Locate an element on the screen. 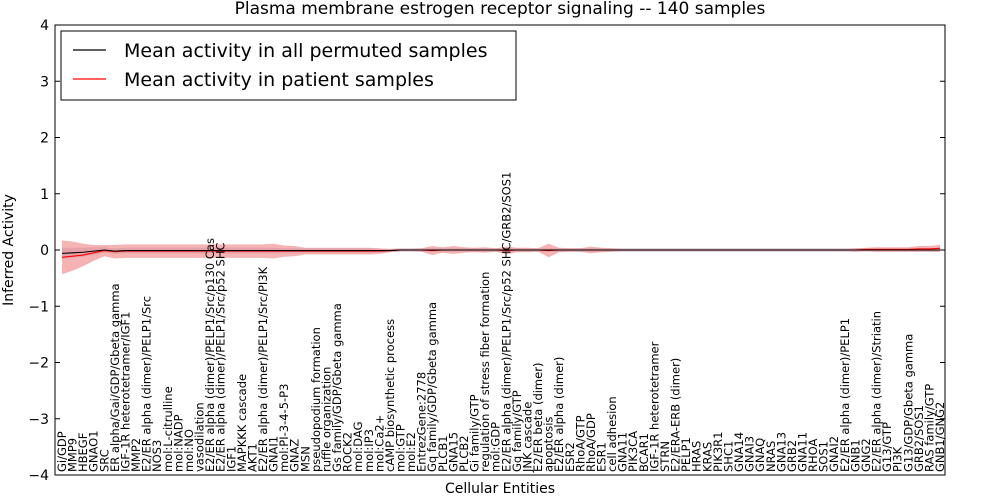 This screenshot has height=500, width=1000. entity-label: IGF-1R heterotetramer/IGF1 is located at coordinates (125, 392).